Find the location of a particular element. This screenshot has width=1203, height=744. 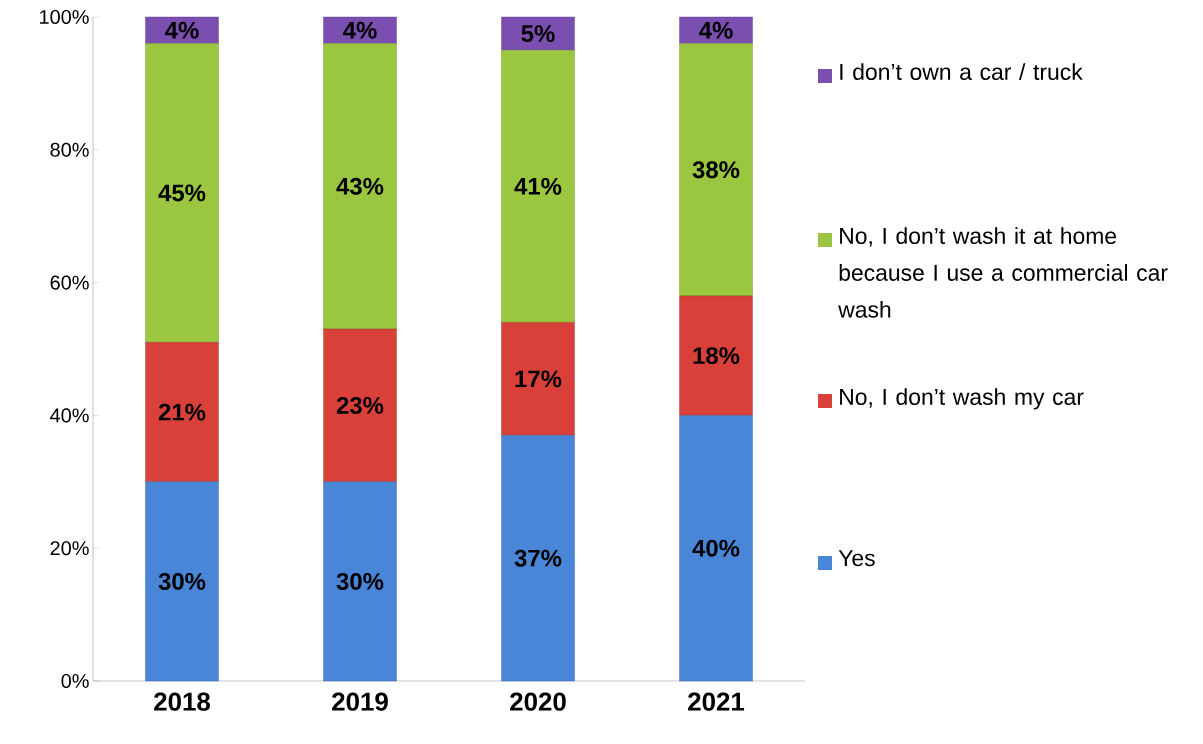

legend-label: No, I don’t wash my car is located at coordinates (962, 399).